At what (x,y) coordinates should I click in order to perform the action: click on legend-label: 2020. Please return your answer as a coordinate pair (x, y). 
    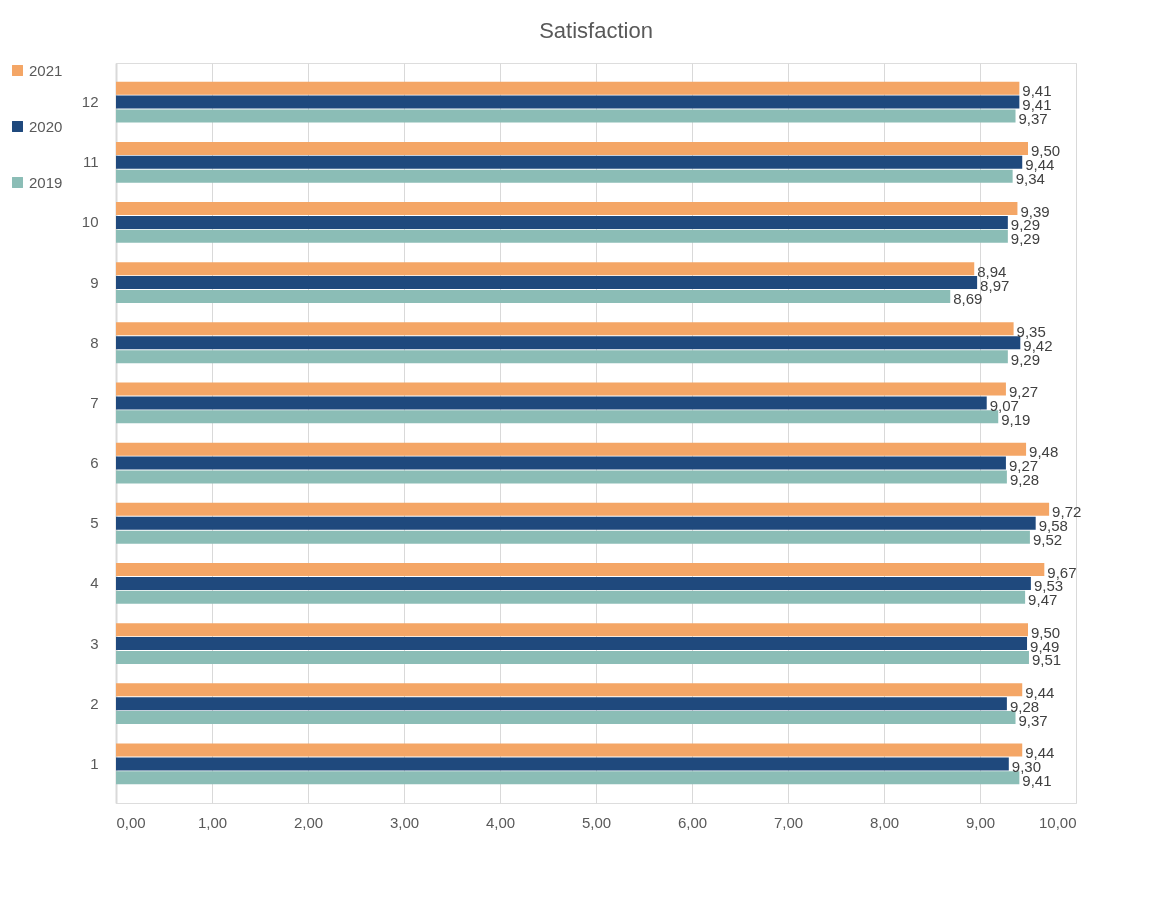
    Looking at the image, I should click on (46, 126).